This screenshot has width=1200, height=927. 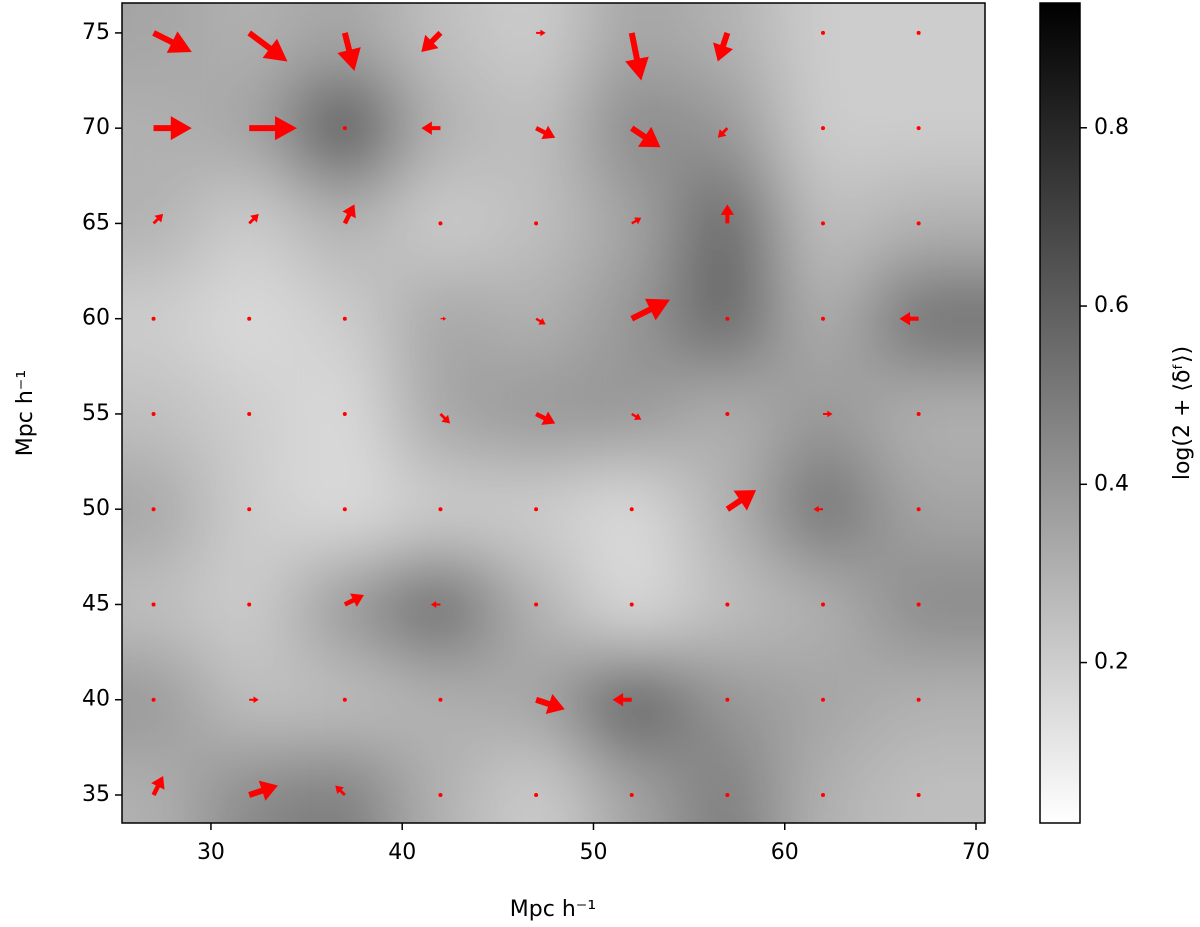 What do you see at coordinates (96, 127) in the screenshot?
I see `y-tick-label: 70` at bounding box center [96, 127].